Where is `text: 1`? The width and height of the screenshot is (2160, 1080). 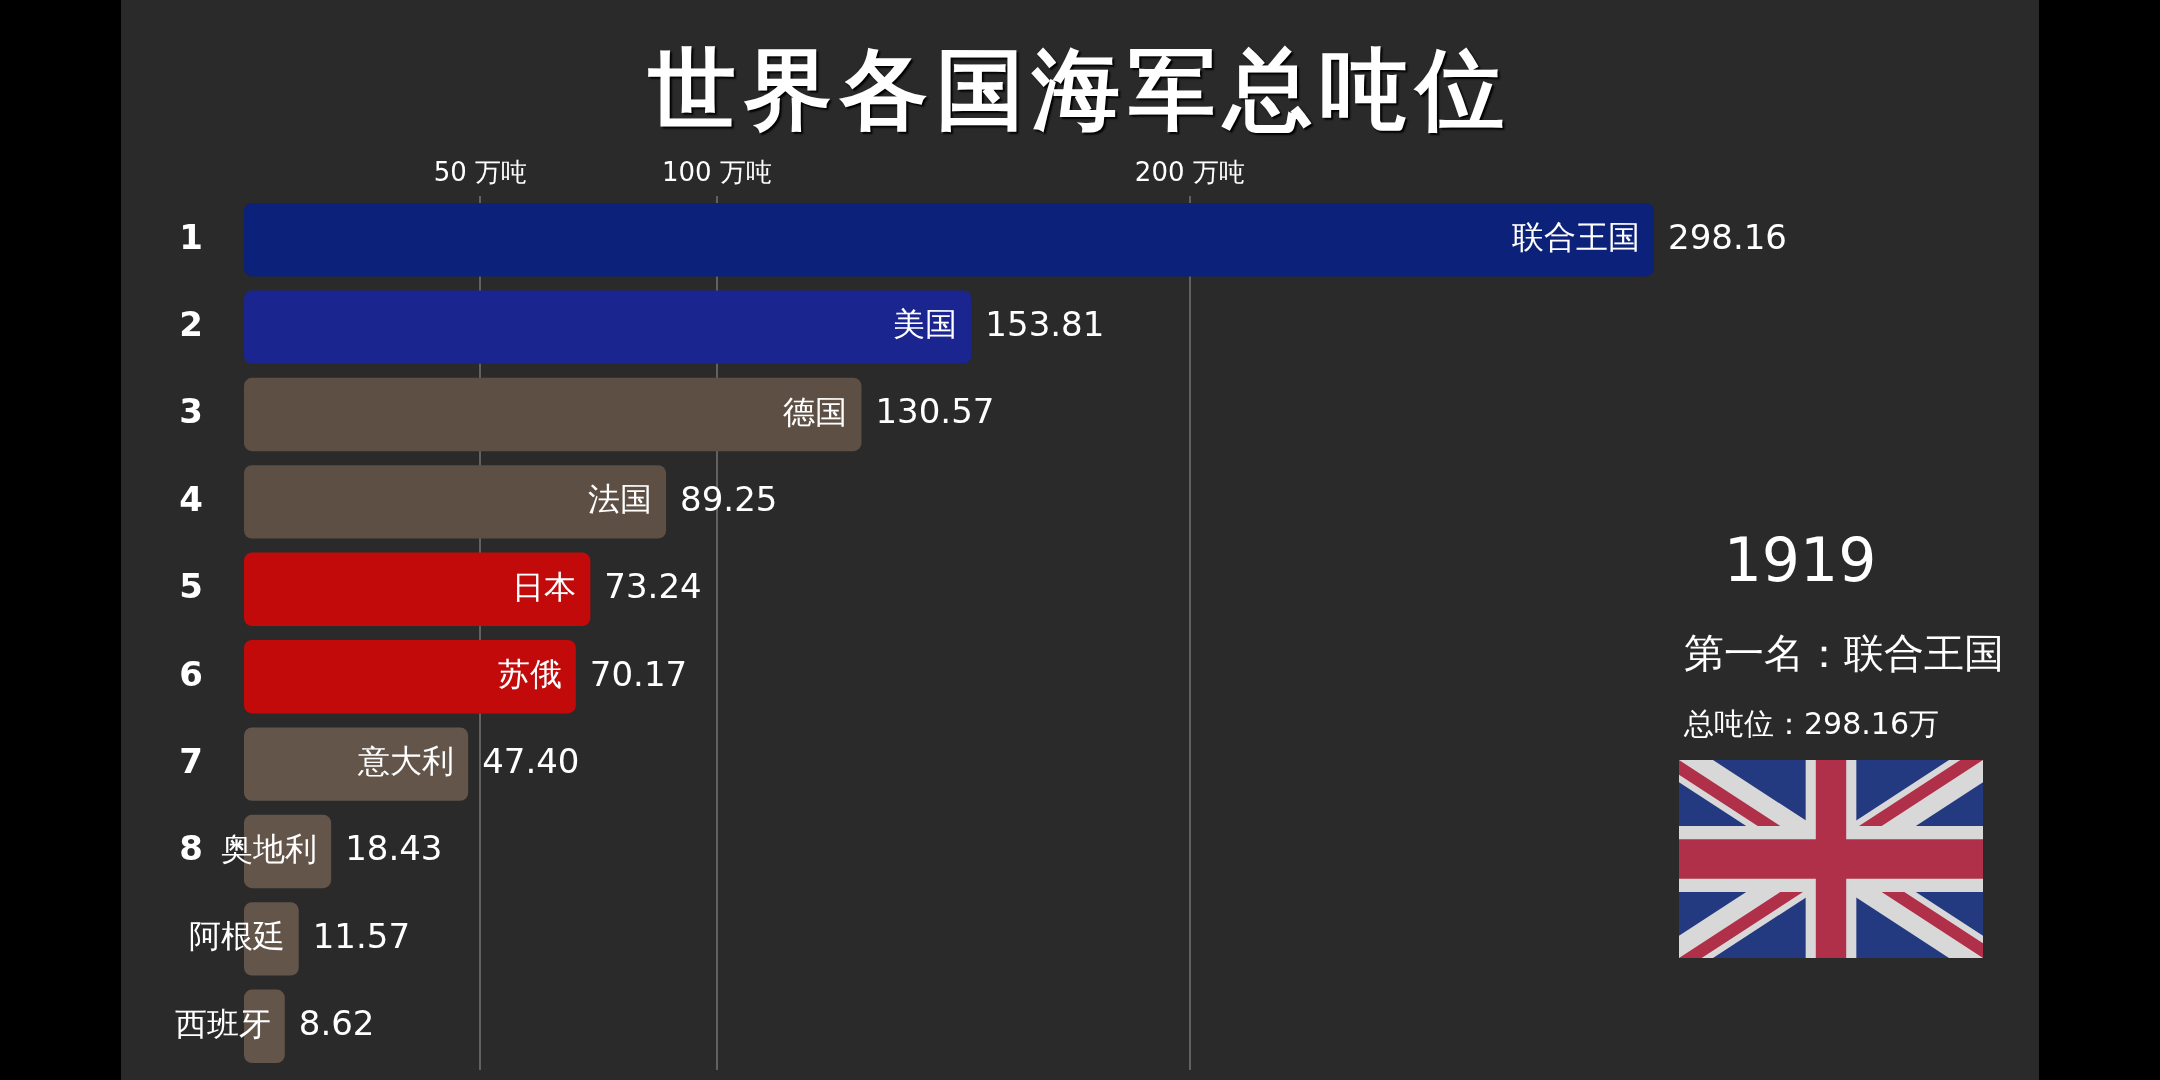 text: 1 is located at coordinates (191, 236).